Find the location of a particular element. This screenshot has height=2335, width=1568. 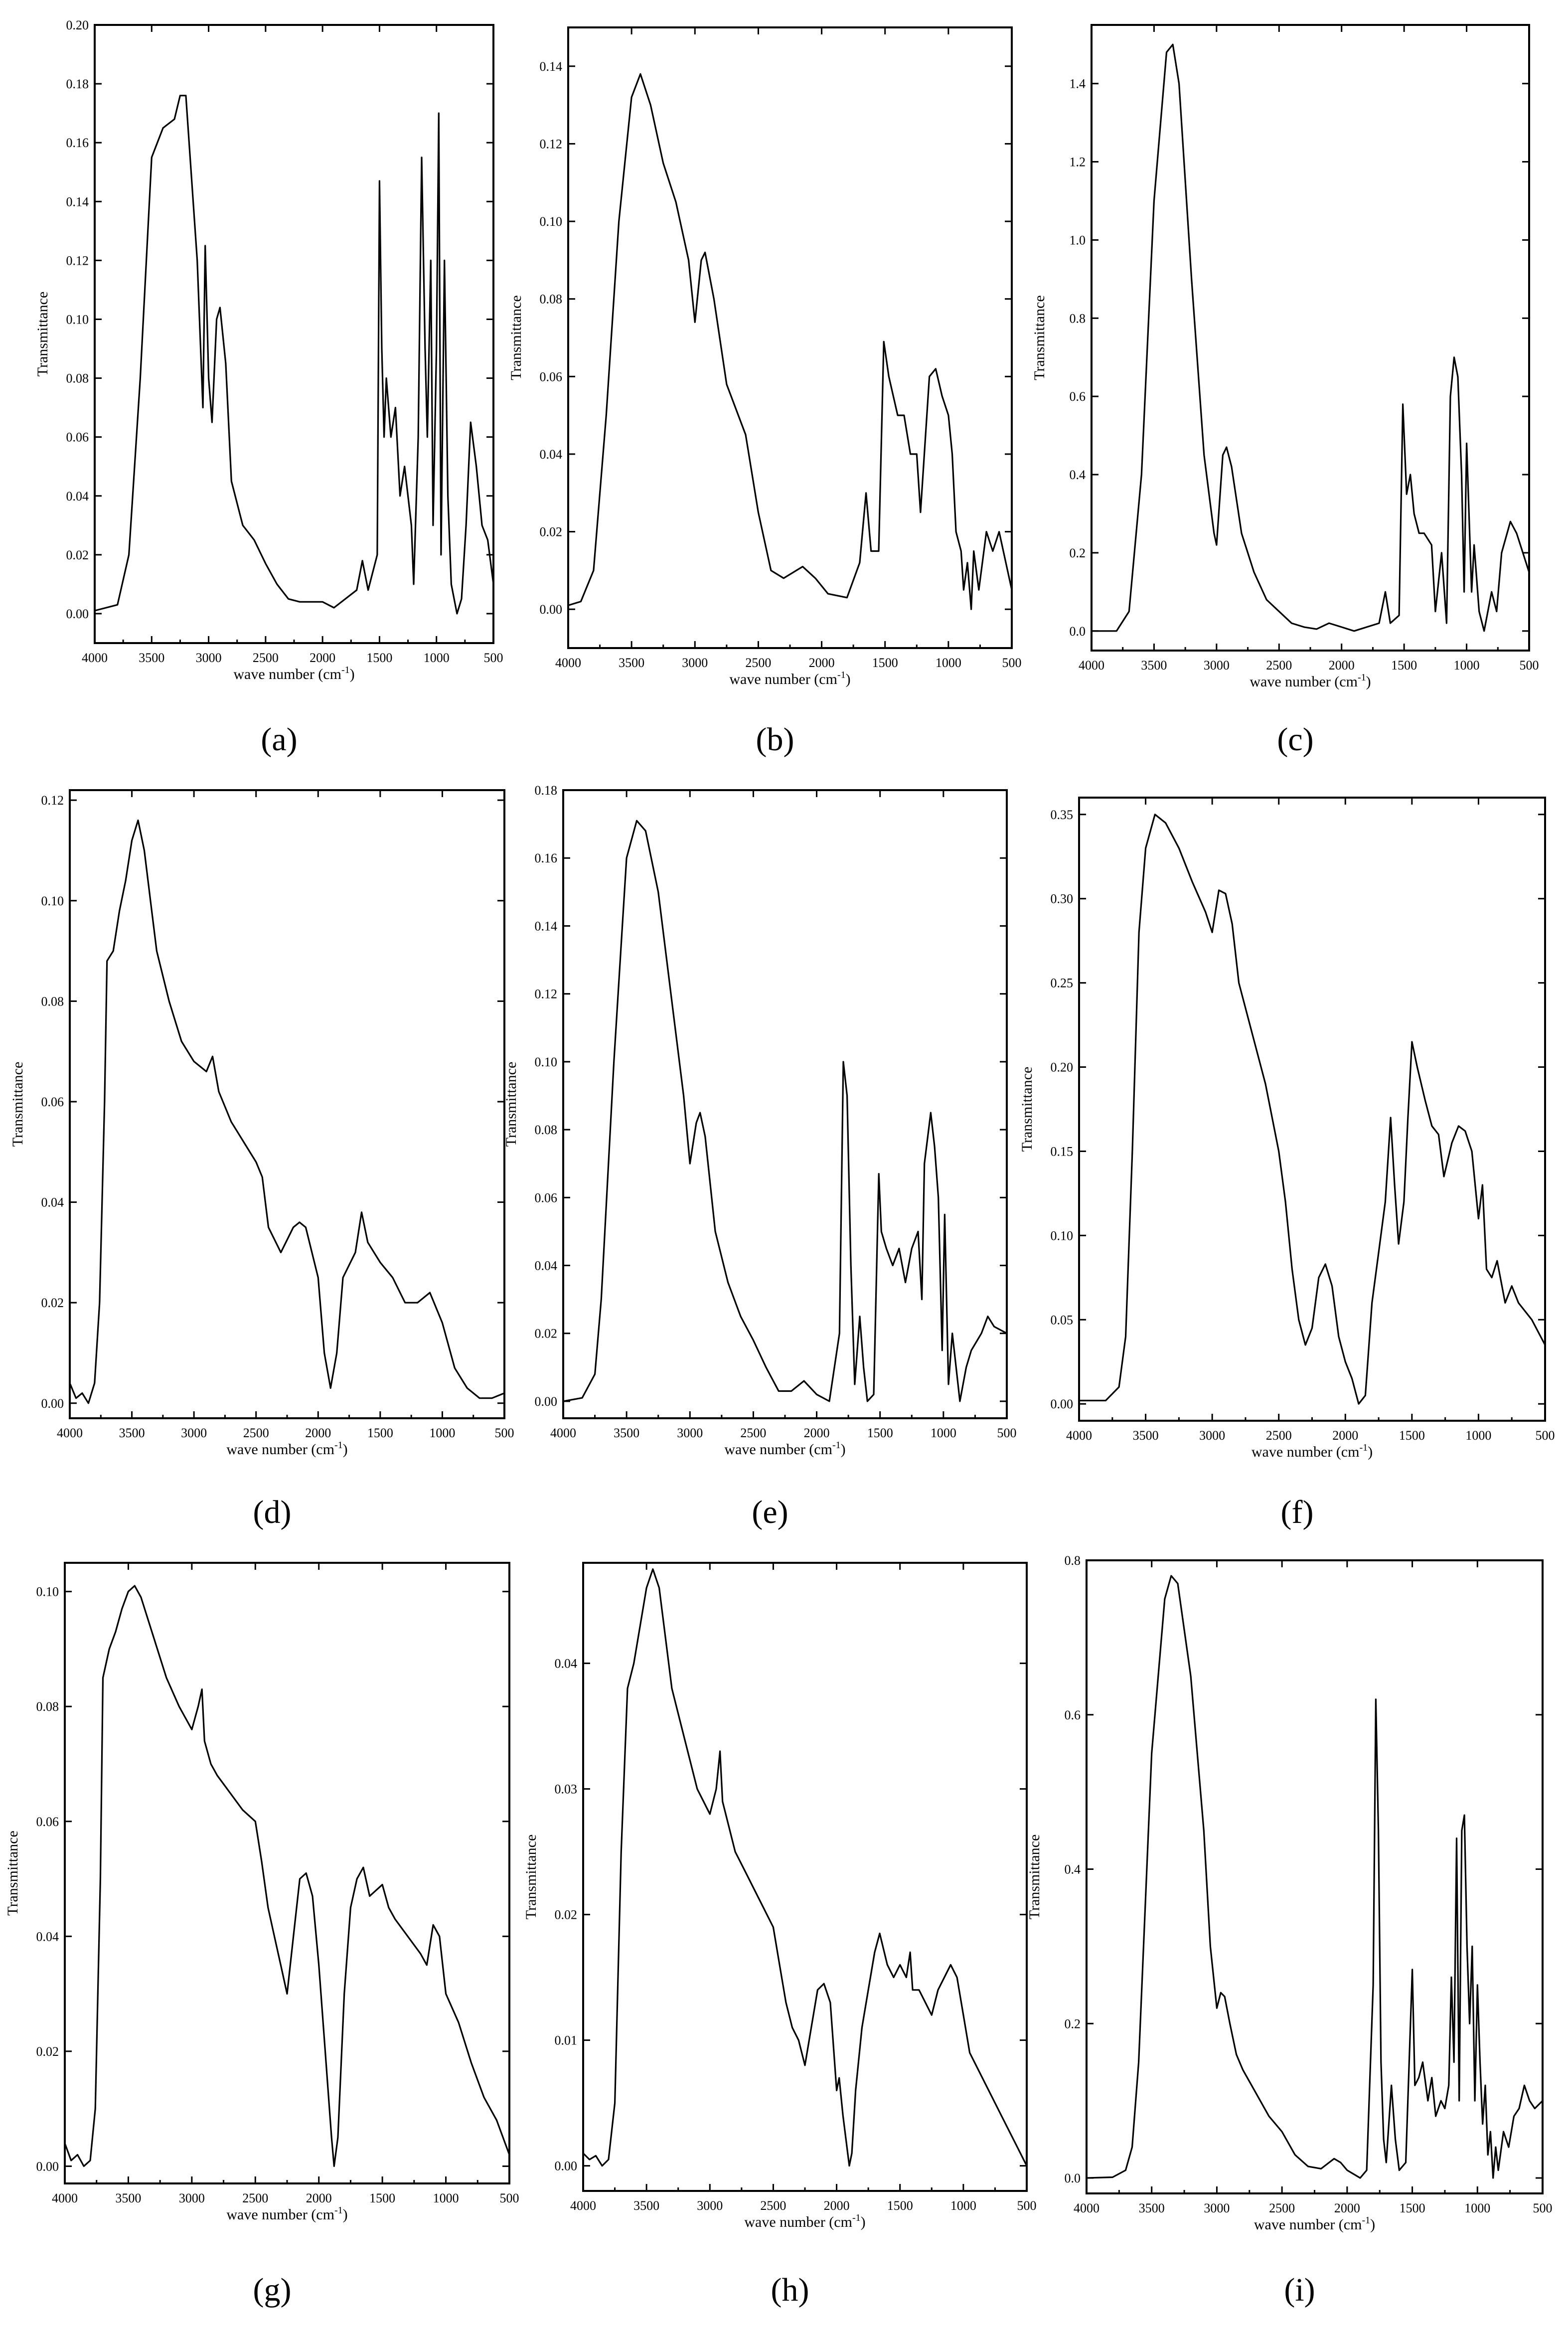

panel-caption: (c) is located at coordinates (1295, 739).